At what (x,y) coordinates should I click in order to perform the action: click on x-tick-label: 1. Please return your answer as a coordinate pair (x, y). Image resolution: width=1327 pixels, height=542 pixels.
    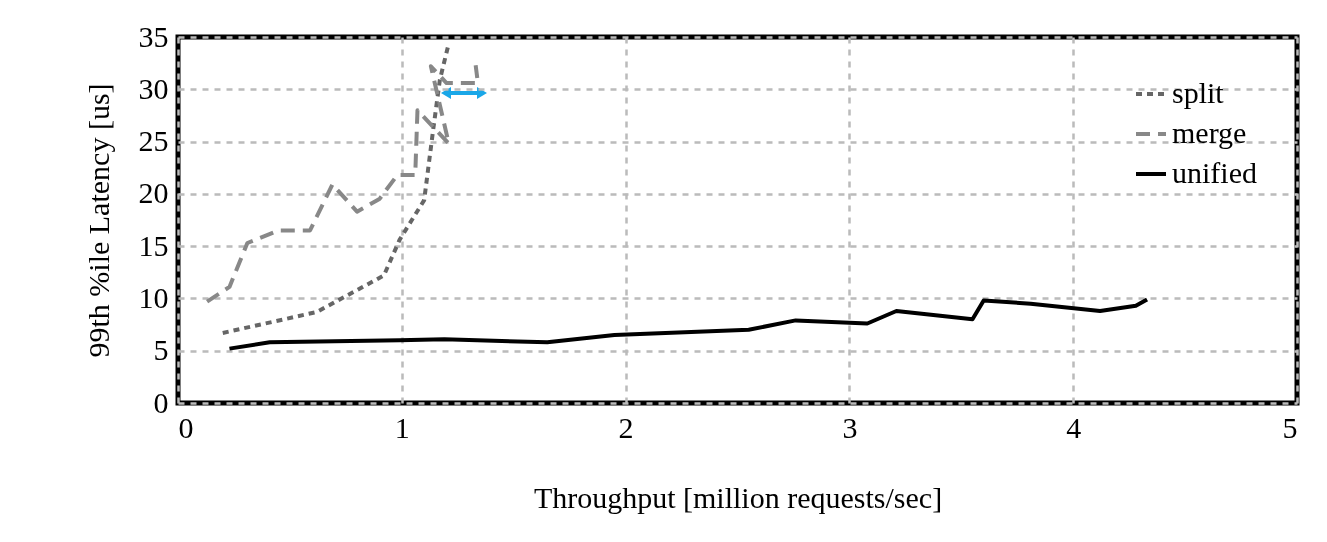
    Looking at the image, I should click on (402, 427).